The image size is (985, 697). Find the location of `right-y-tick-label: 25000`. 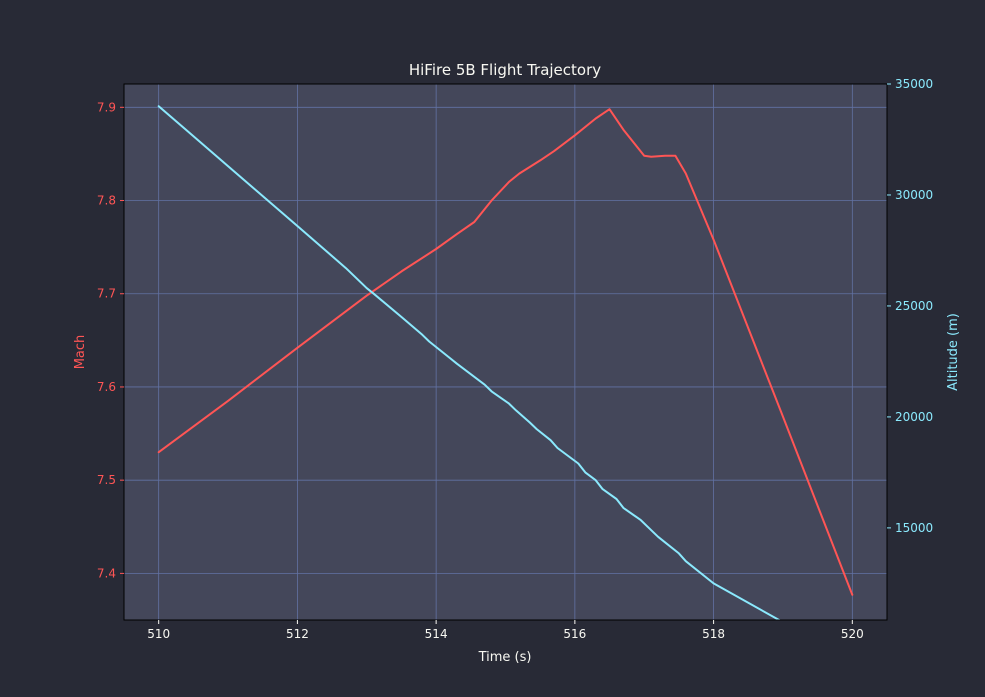

right-y-tick-label: 25000 is located at coordinates (914, 306).